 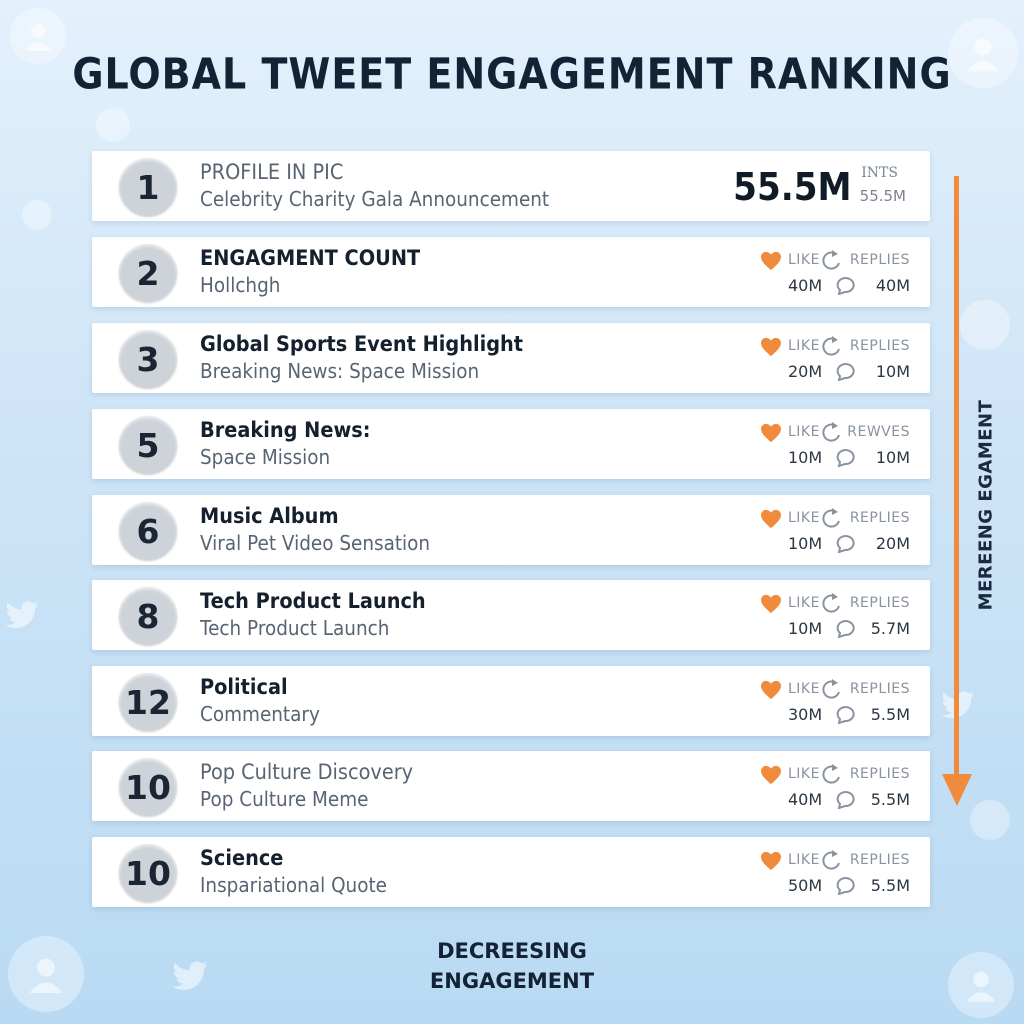 I want to click on rank-badge: 3, so click(x=148, y=359).